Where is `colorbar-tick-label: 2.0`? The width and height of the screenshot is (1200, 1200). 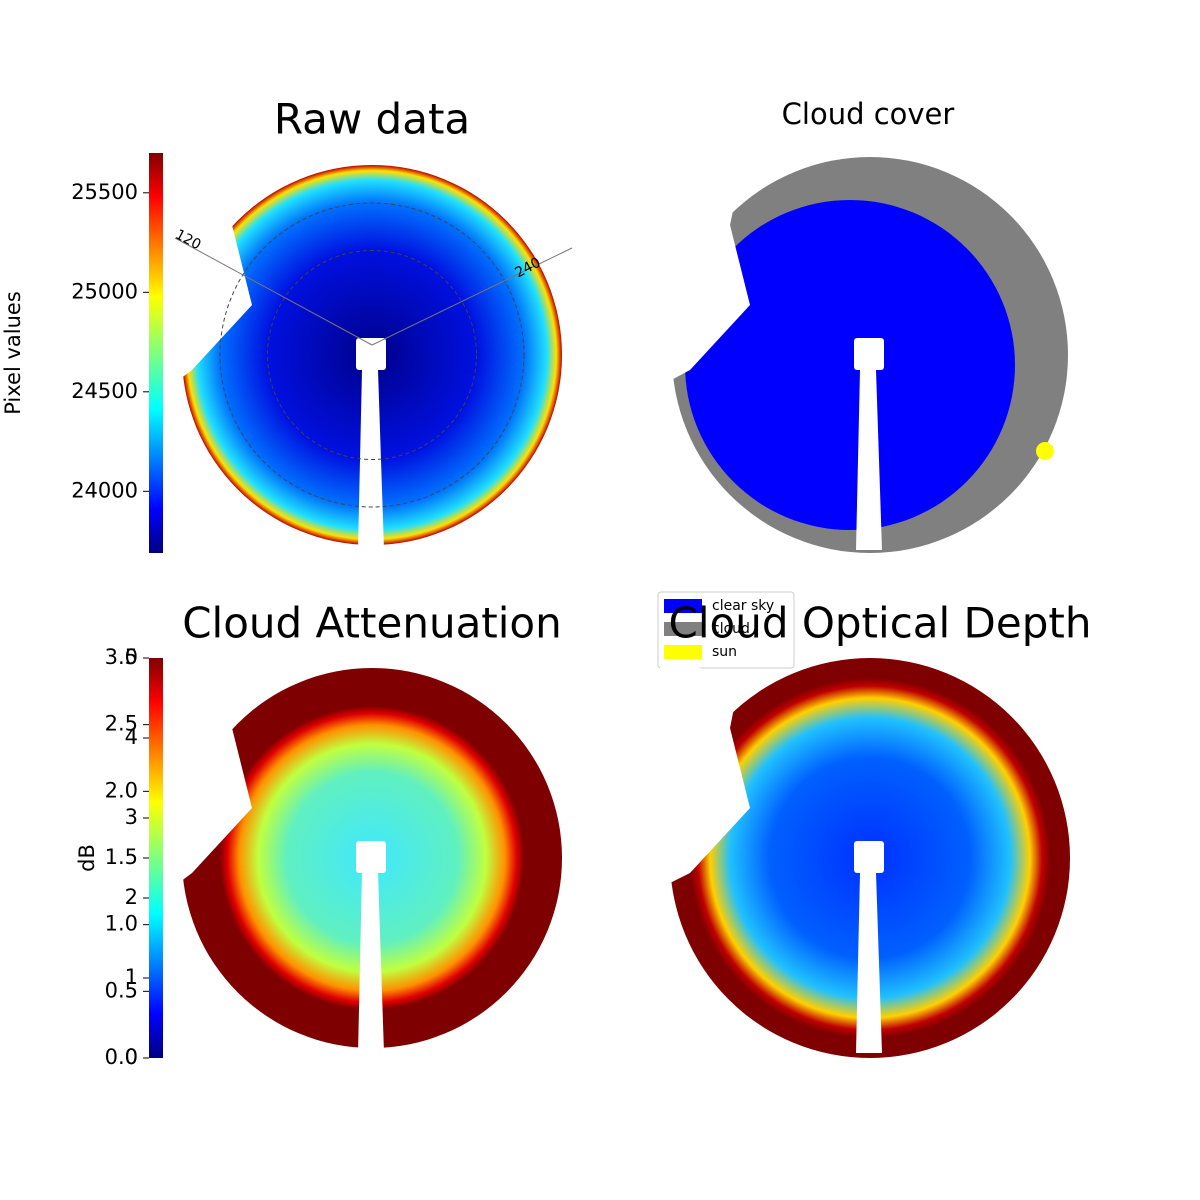
colorbar-tick-label: 2.0 is located at coordinates (121, 790).